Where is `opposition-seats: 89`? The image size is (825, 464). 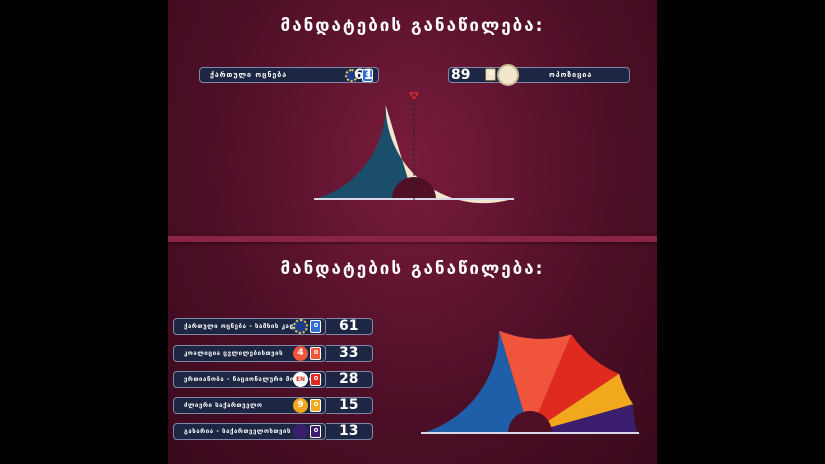
opposition-seats: 89 is located at coordinates (461, 75).